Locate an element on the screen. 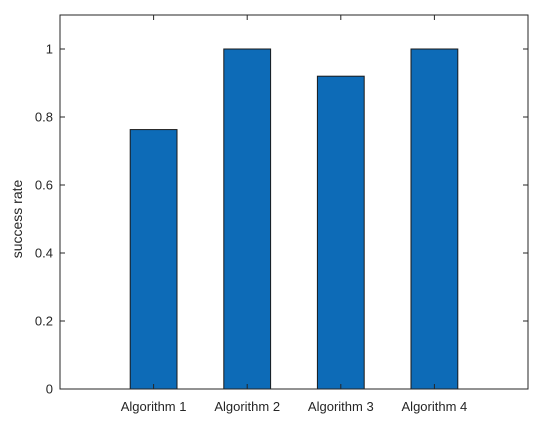  y-tick-label: 0 is located at coordinates (49, 389).